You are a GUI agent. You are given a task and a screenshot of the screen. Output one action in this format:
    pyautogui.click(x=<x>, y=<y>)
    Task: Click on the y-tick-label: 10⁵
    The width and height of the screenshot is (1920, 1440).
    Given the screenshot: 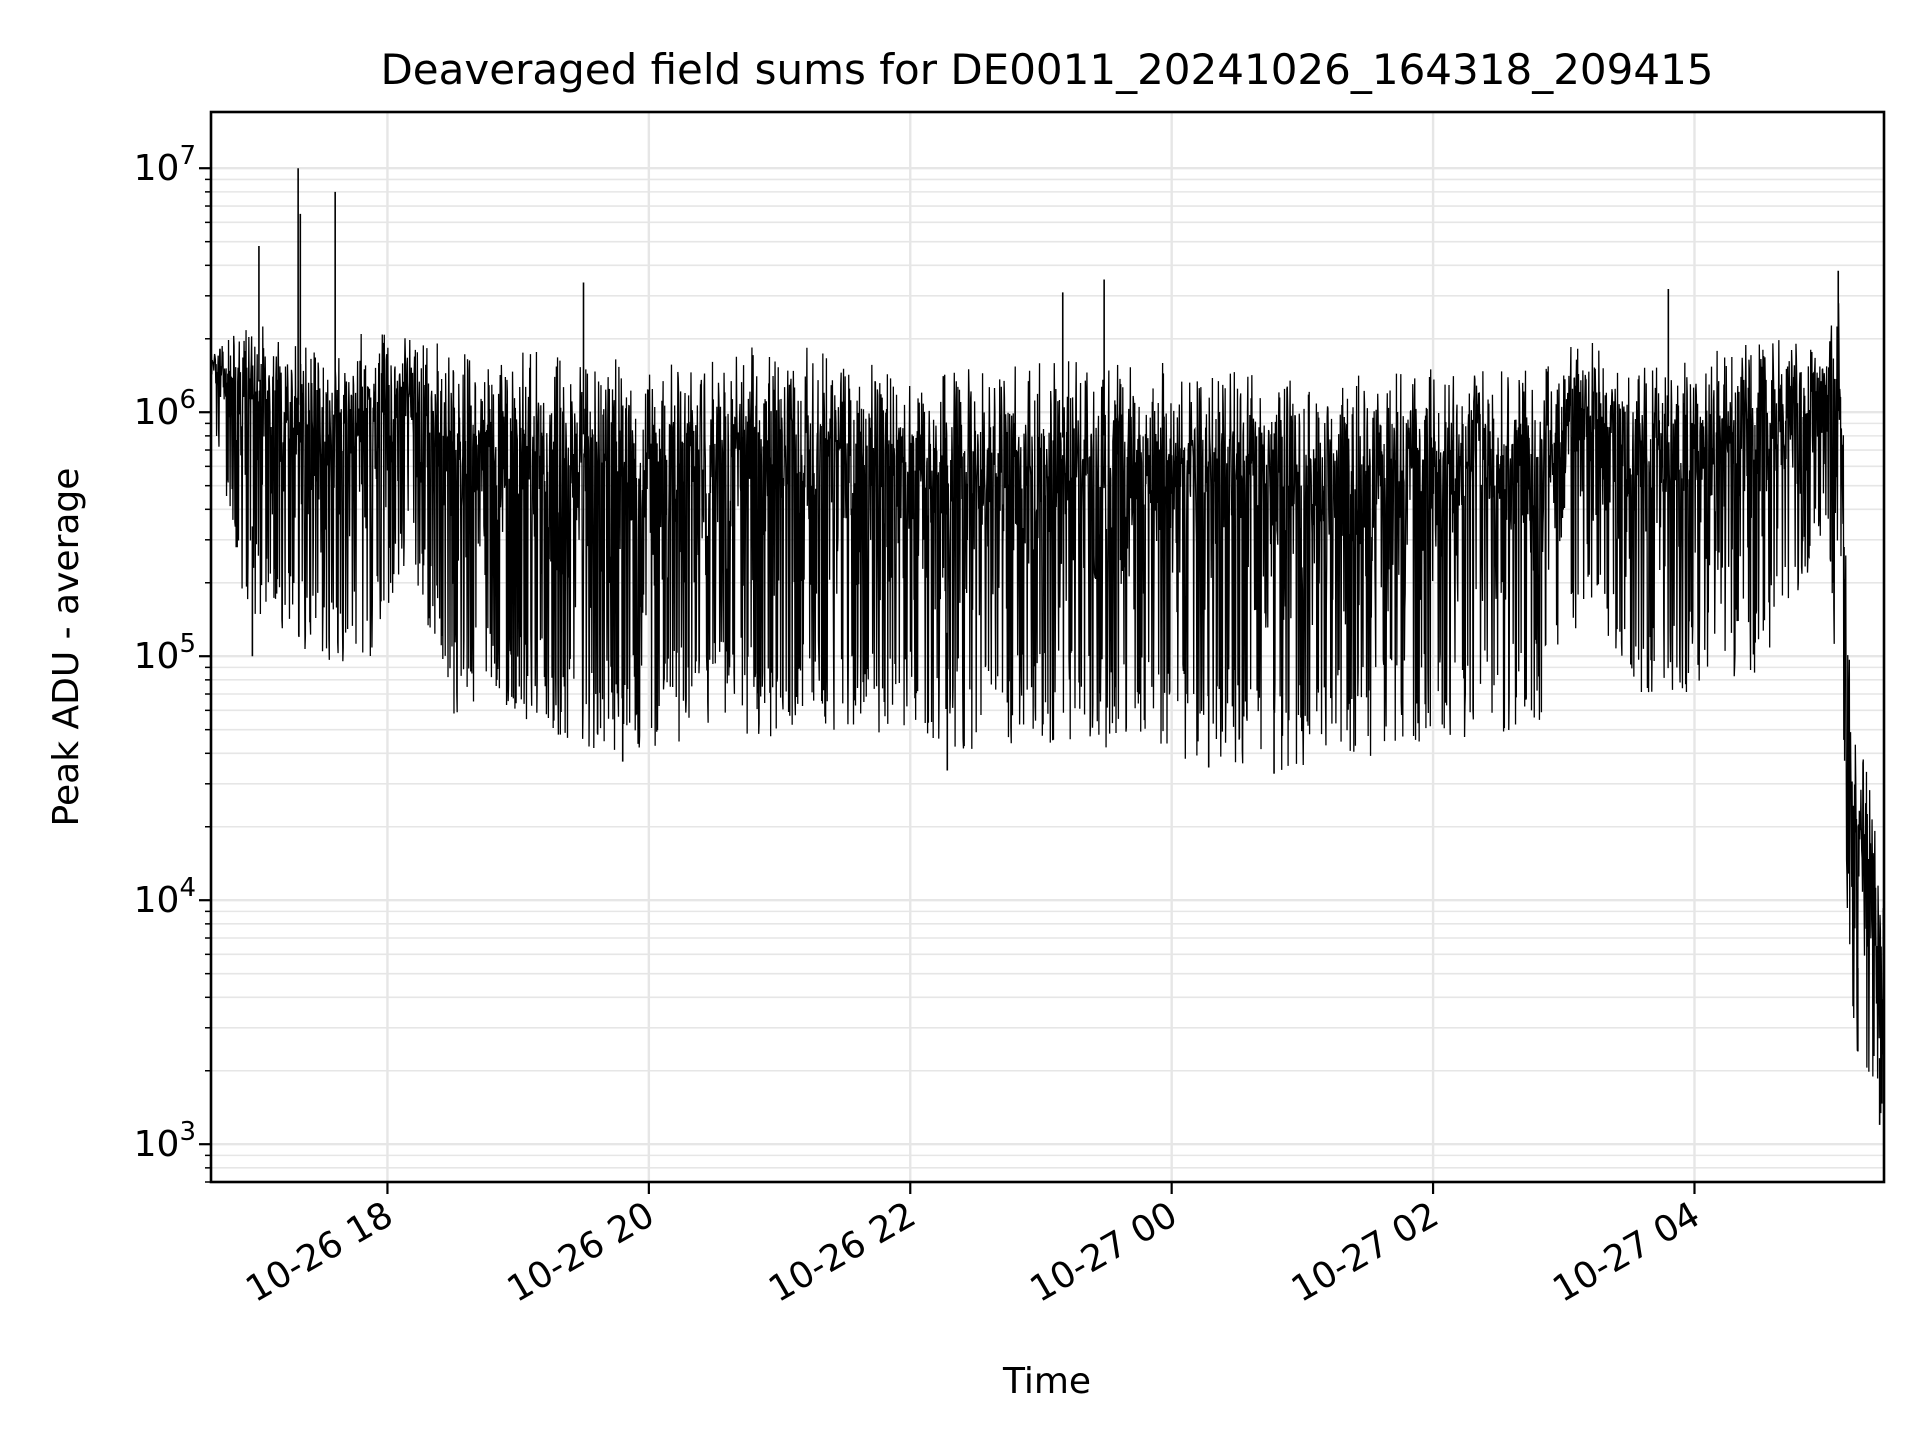 What is the action you would take?
    pyautogui.click(x=165, y=653)
    